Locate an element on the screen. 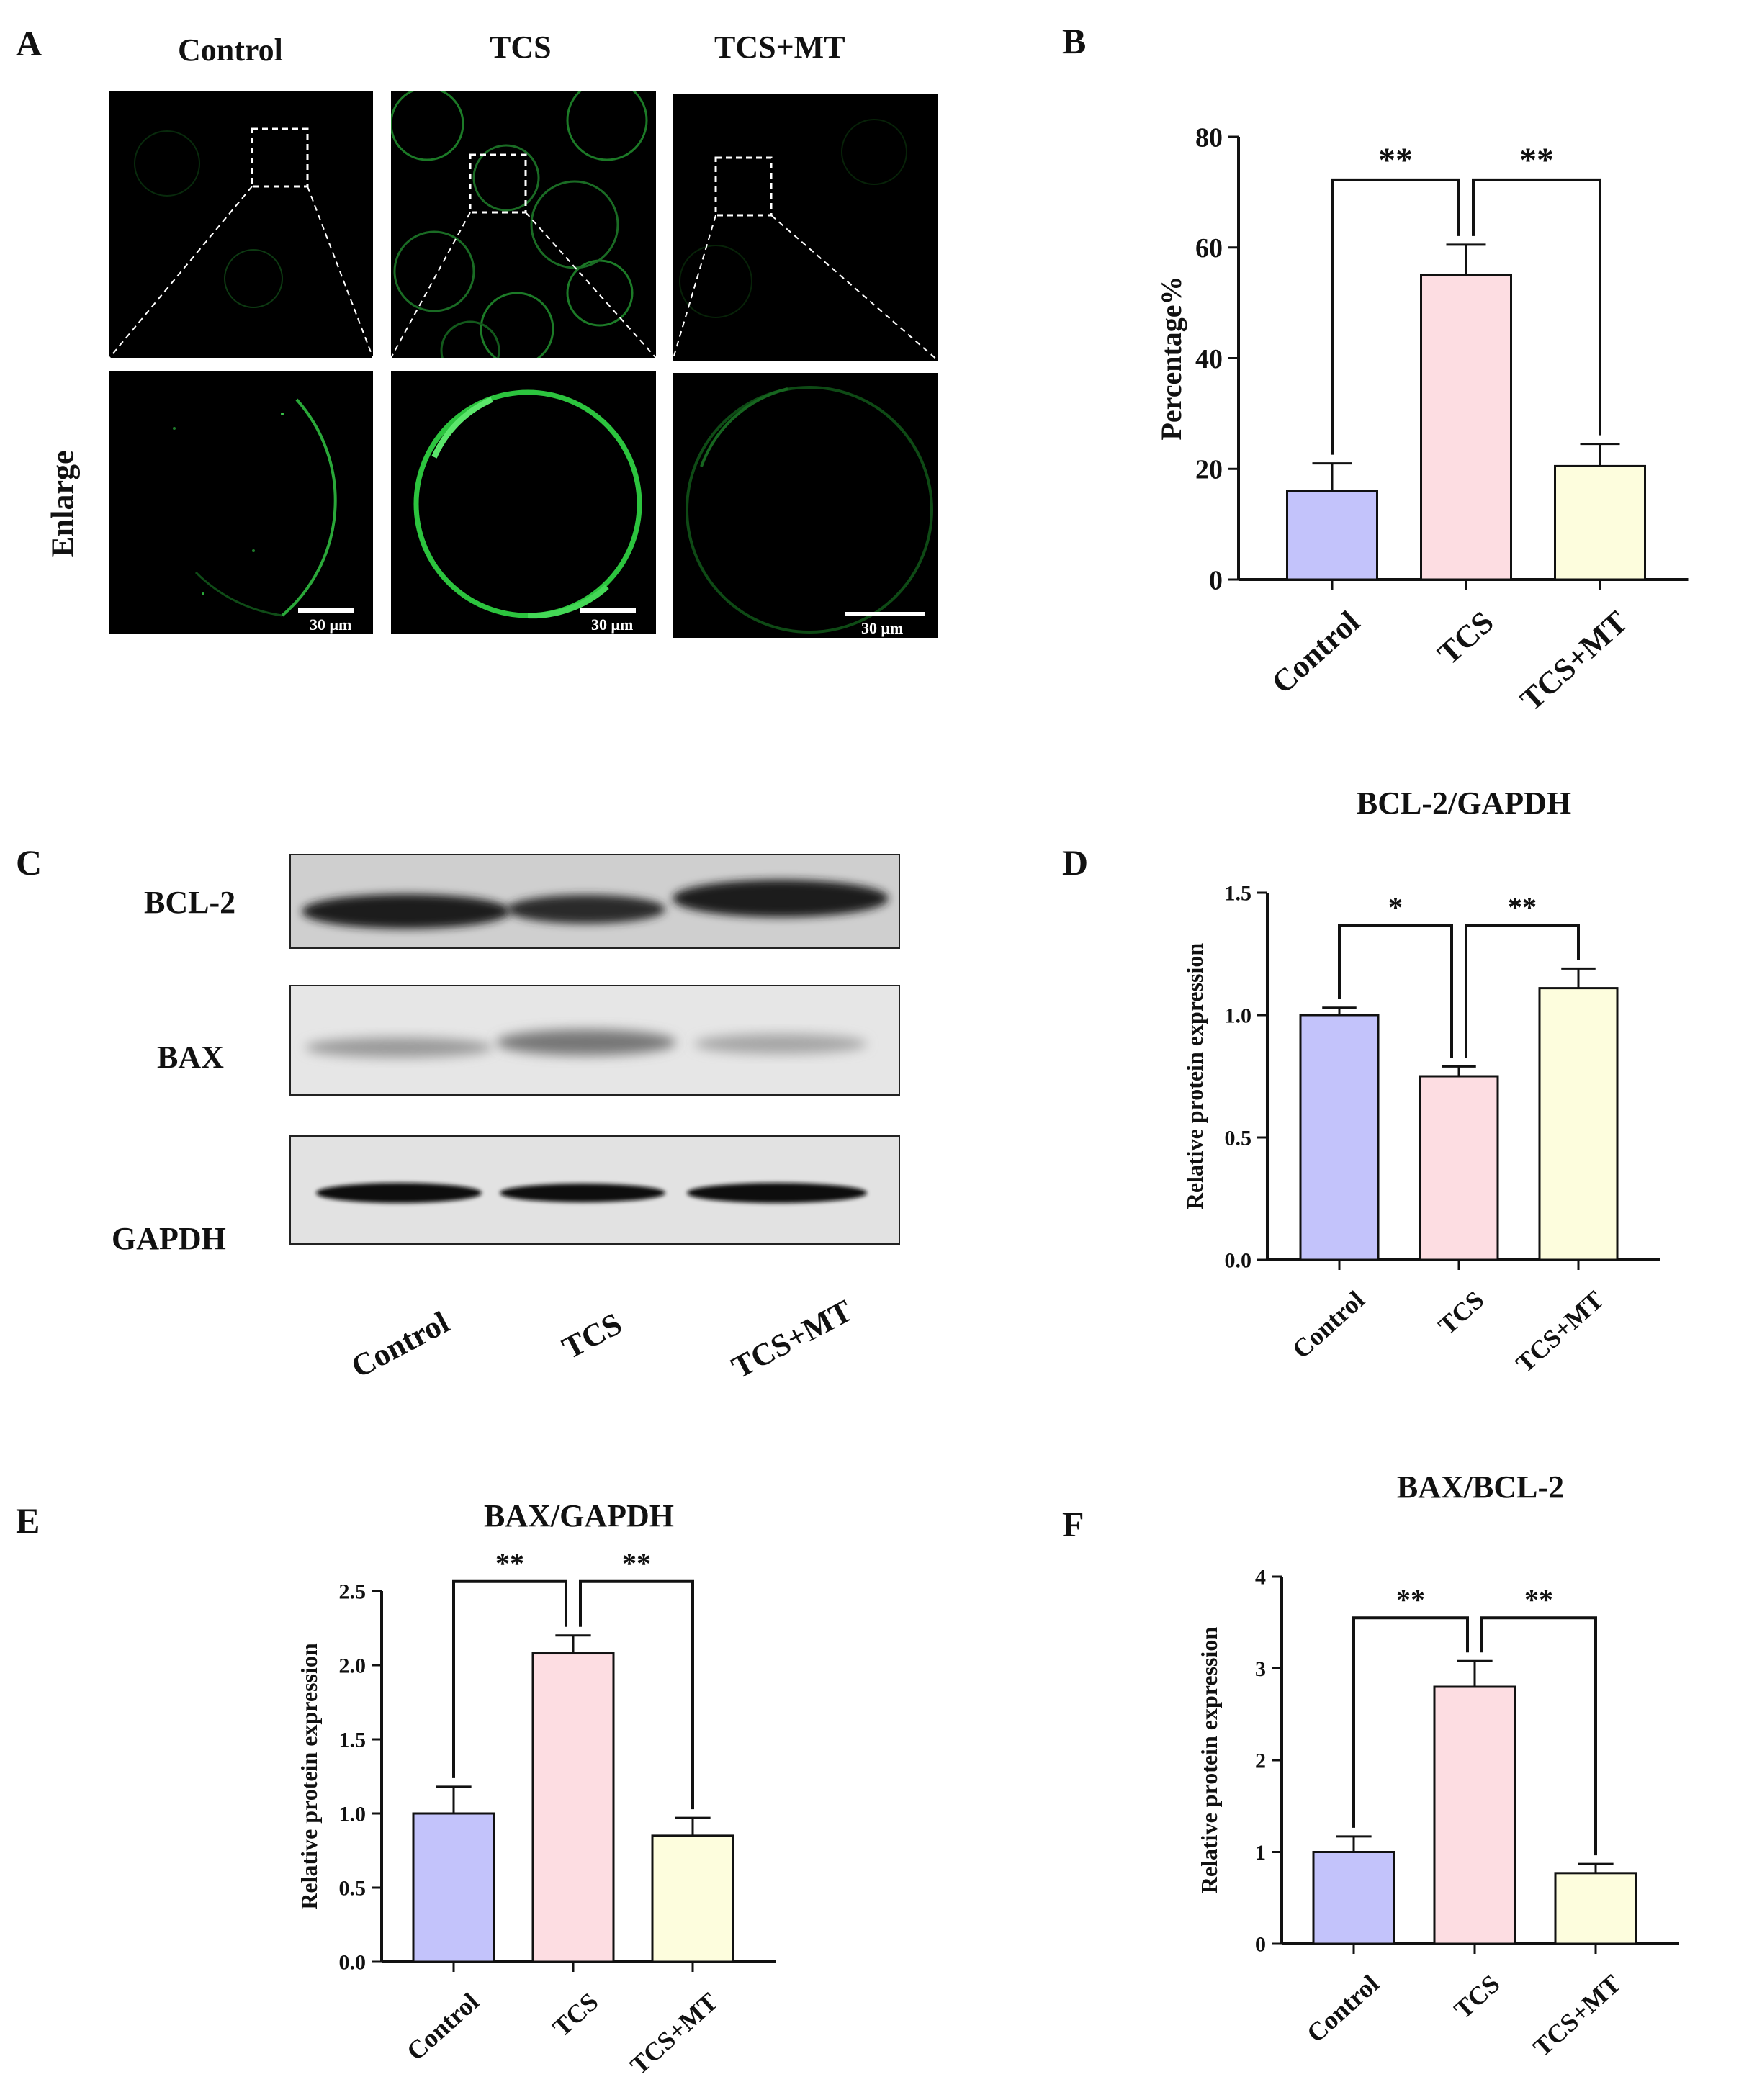  panel-letter-b: B is located at coordinates (1074, 41).